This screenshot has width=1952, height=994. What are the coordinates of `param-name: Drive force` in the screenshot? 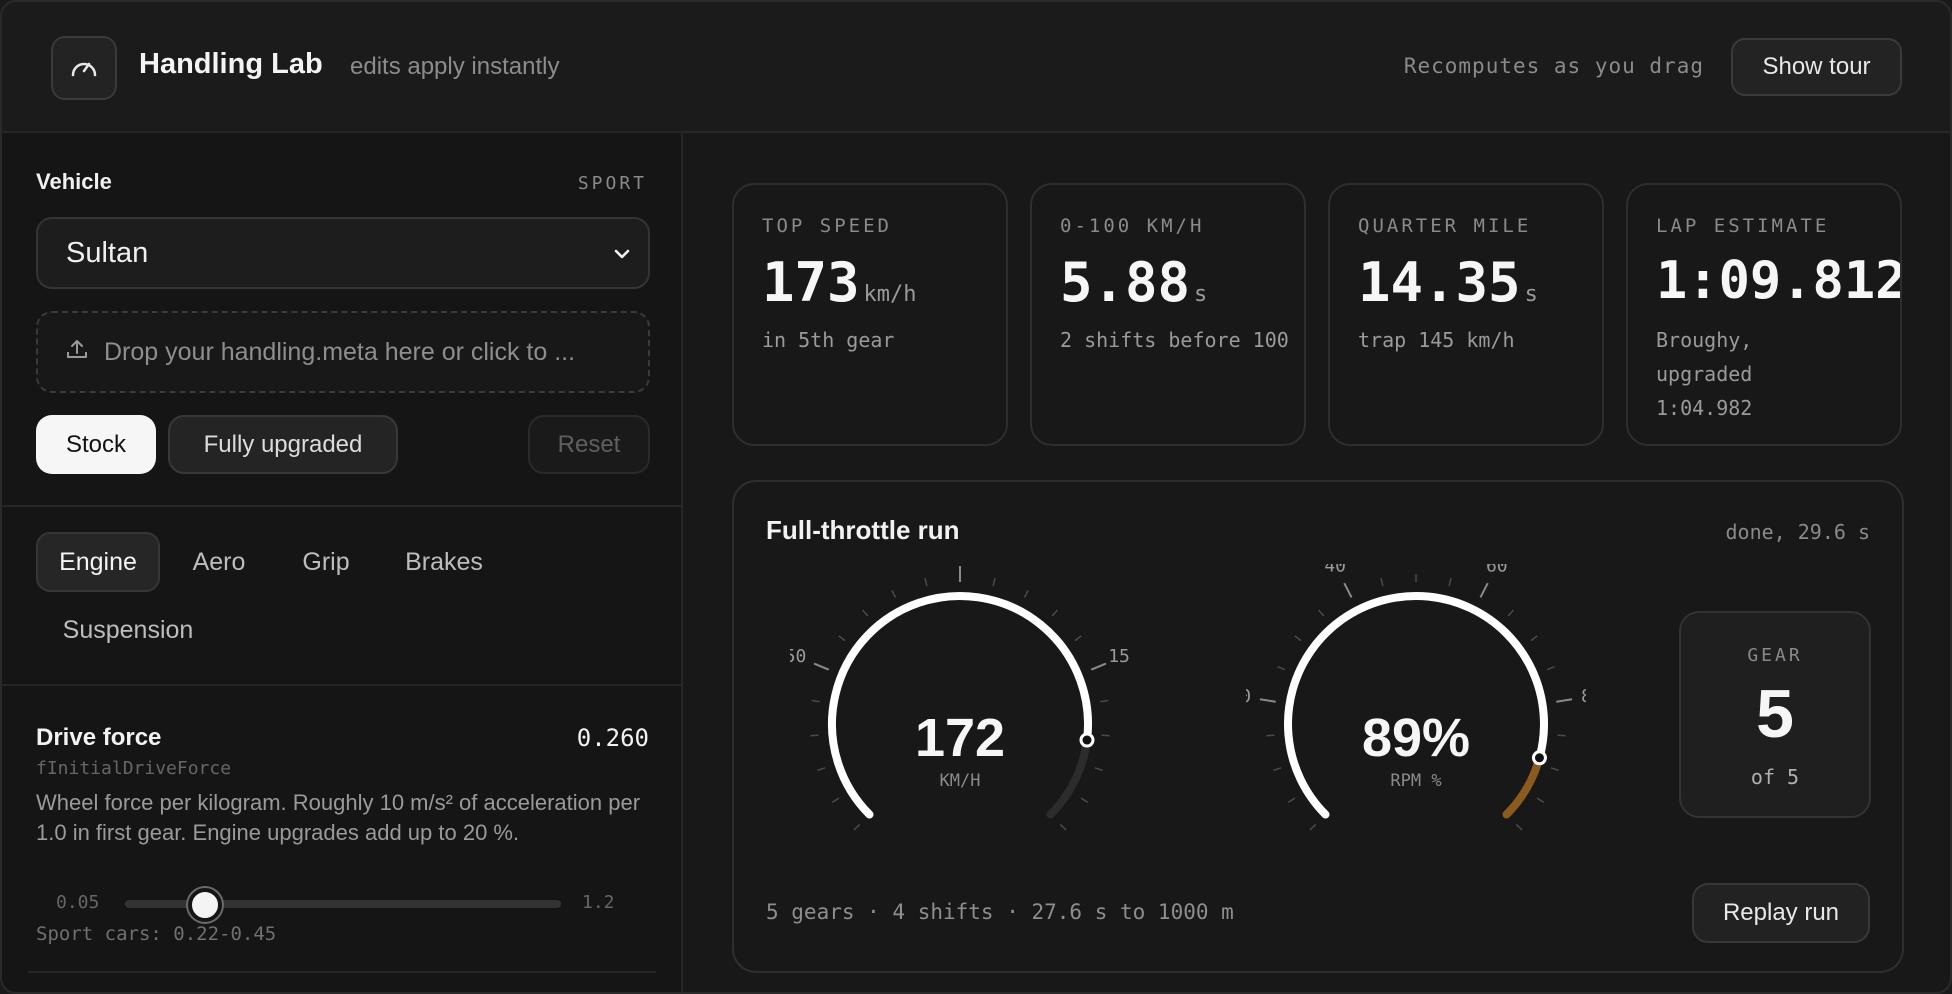 It's located at (99, 737).